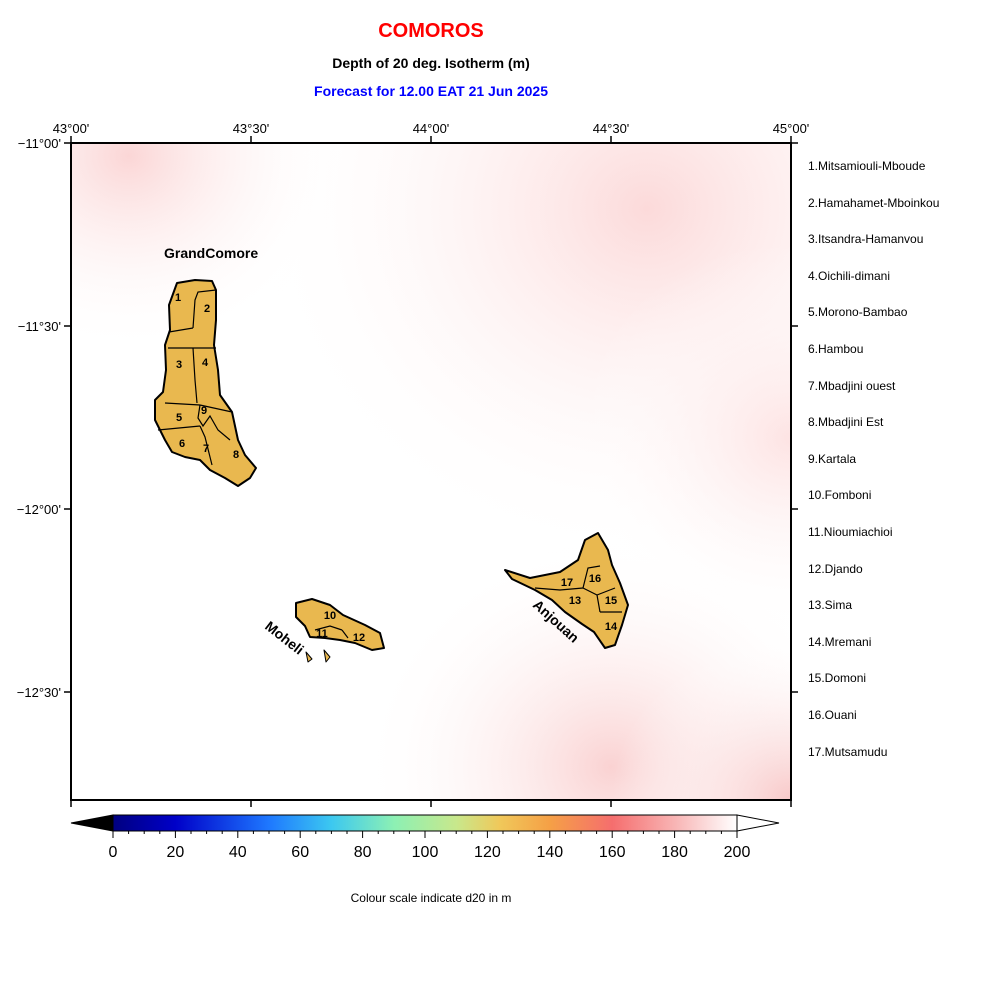 The width and height of the screenshot is (1000, 1000). I want to click on legend-item: 17.Mutsamudu, so click(848, 751).